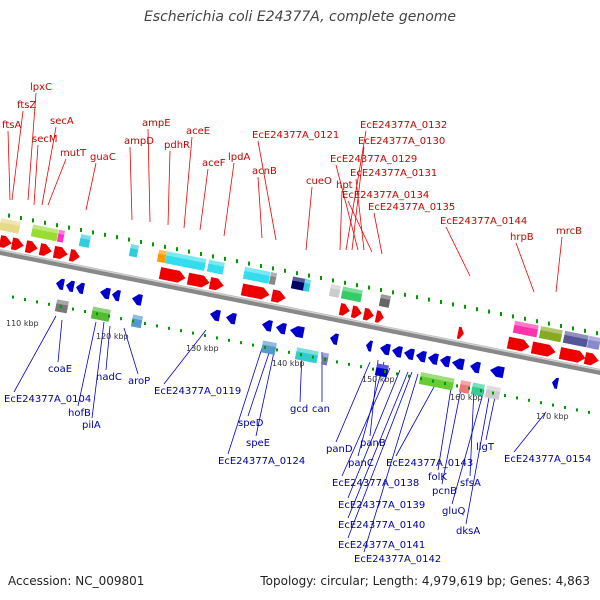 Image resolution: width=600 pixels, height=600 pixels. Describe the element at coordinates (381, 525) in the screenshot. I see `bottom-gene-label: EcE24377A_0140` at that location.